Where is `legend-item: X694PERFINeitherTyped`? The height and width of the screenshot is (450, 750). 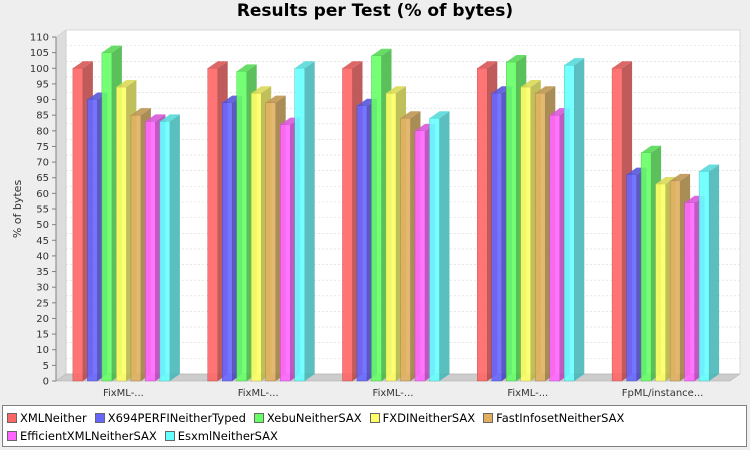
legend-item: X694PERFINeitherTyped is located at coordinates (170, 418).